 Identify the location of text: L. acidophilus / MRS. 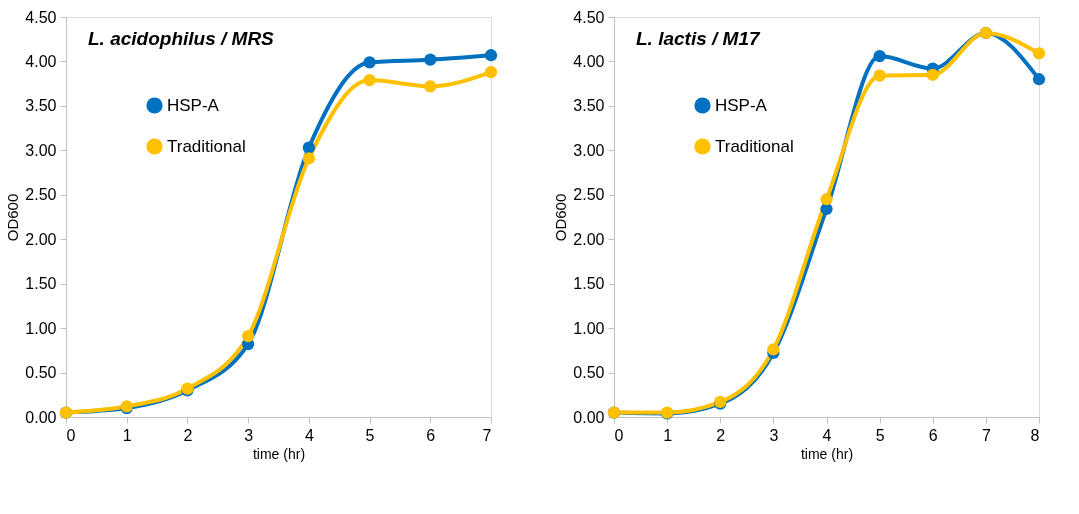
(181, 38).